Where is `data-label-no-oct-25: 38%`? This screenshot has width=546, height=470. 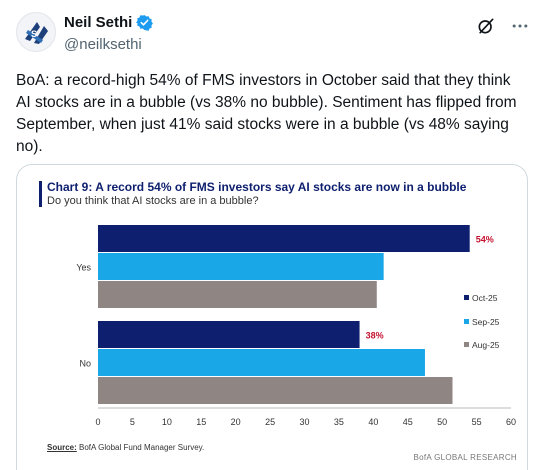
data-label-no-oct-25: 38% is located at coordinates (375, 336).